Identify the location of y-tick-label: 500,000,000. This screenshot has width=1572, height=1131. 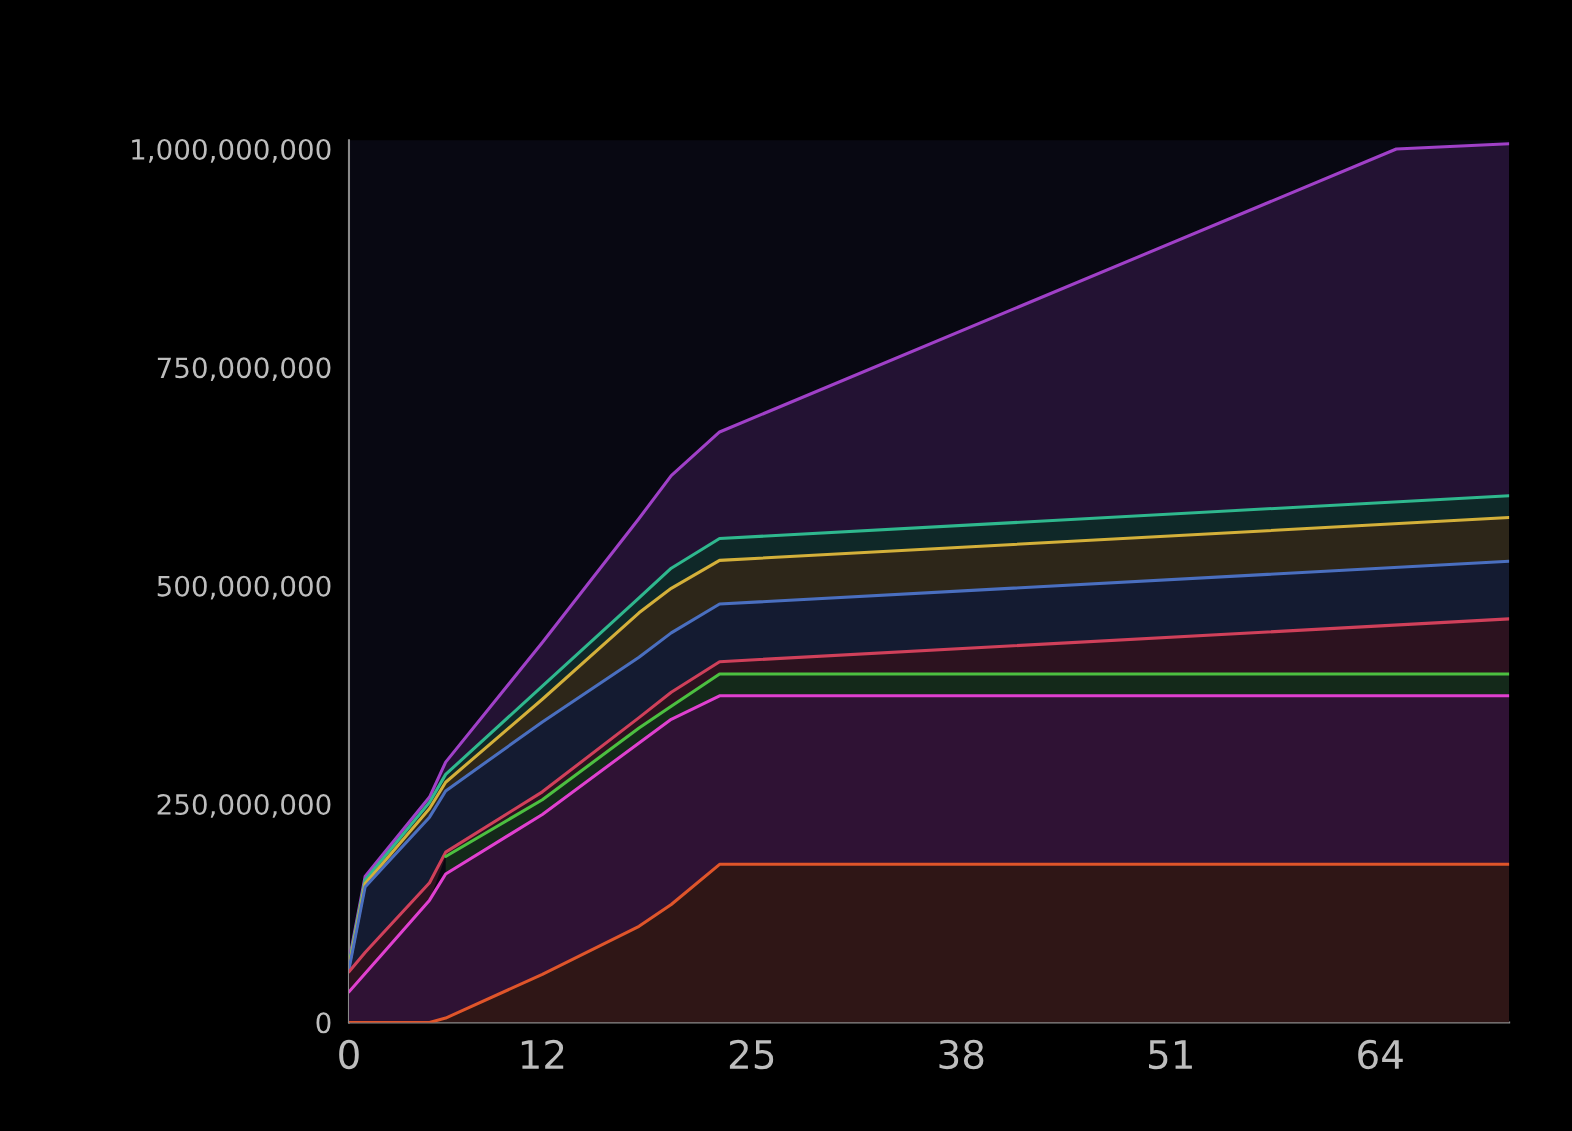
(244, 587).